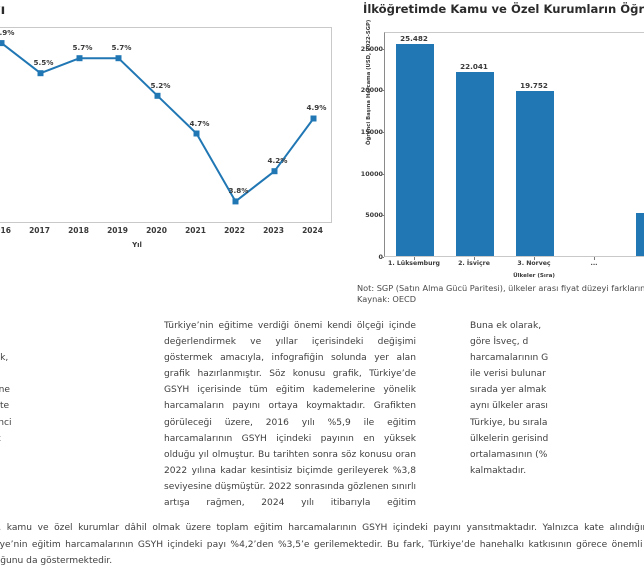 The width and height of the screenshot is (644, 580). I want to click on line-chart-svg, so click(158, 122).